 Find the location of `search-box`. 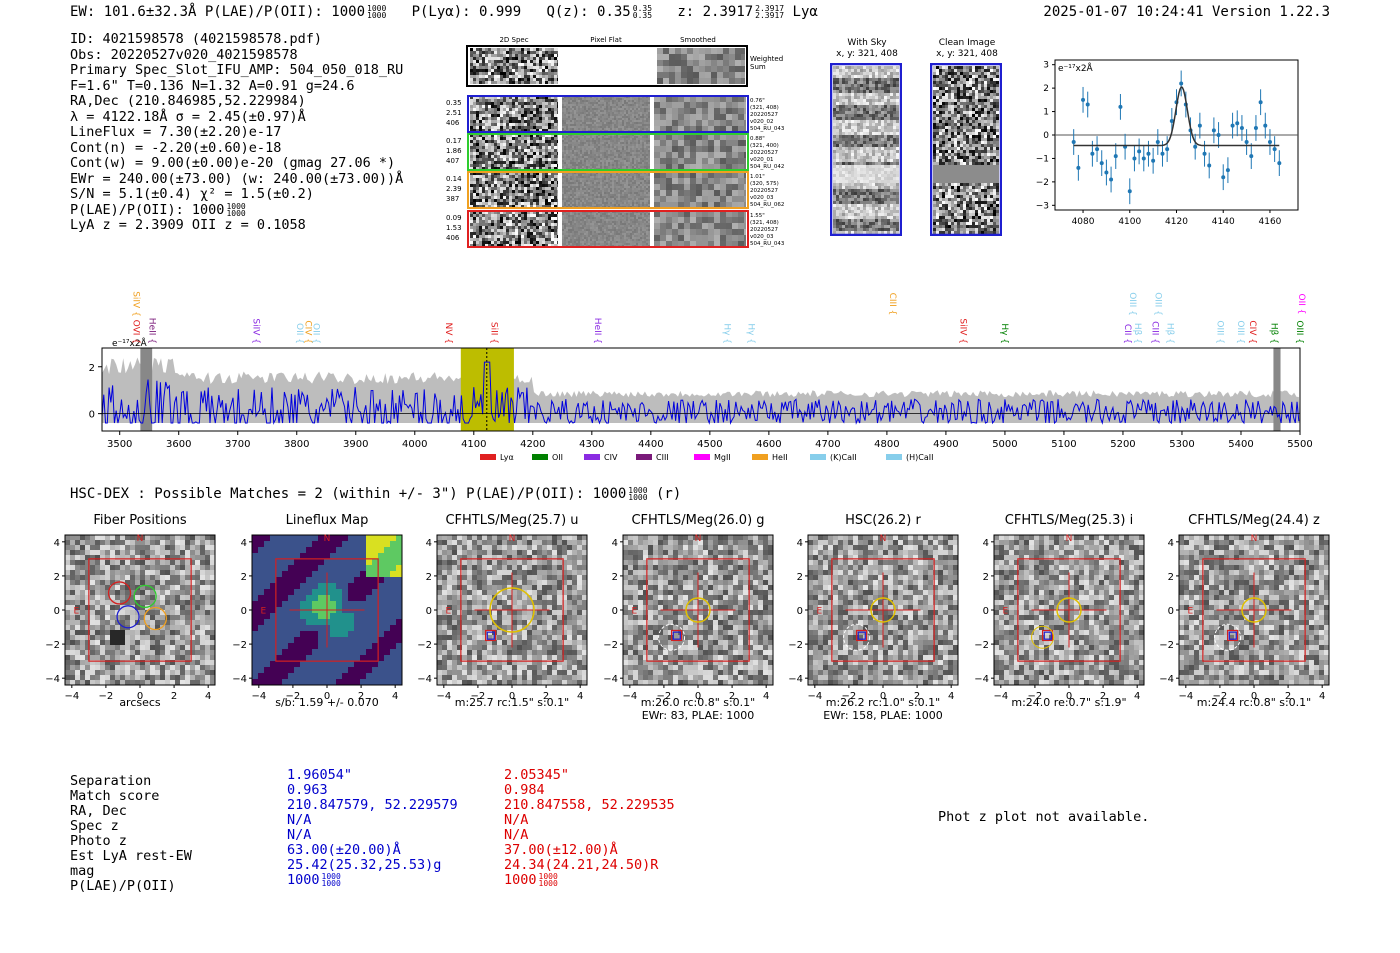

search-box is located at coordinates (140, 610).